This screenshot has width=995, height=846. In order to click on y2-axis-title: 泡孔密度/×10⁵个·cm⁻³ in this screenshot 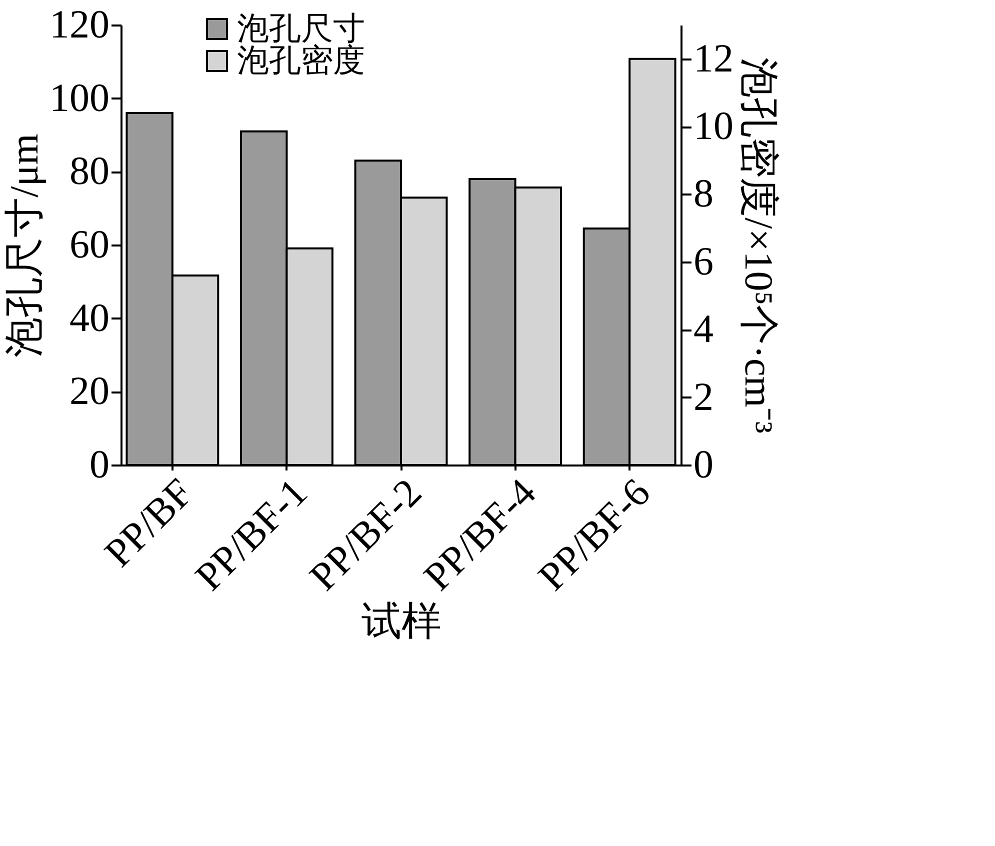, I will do `click(759, 246)`.